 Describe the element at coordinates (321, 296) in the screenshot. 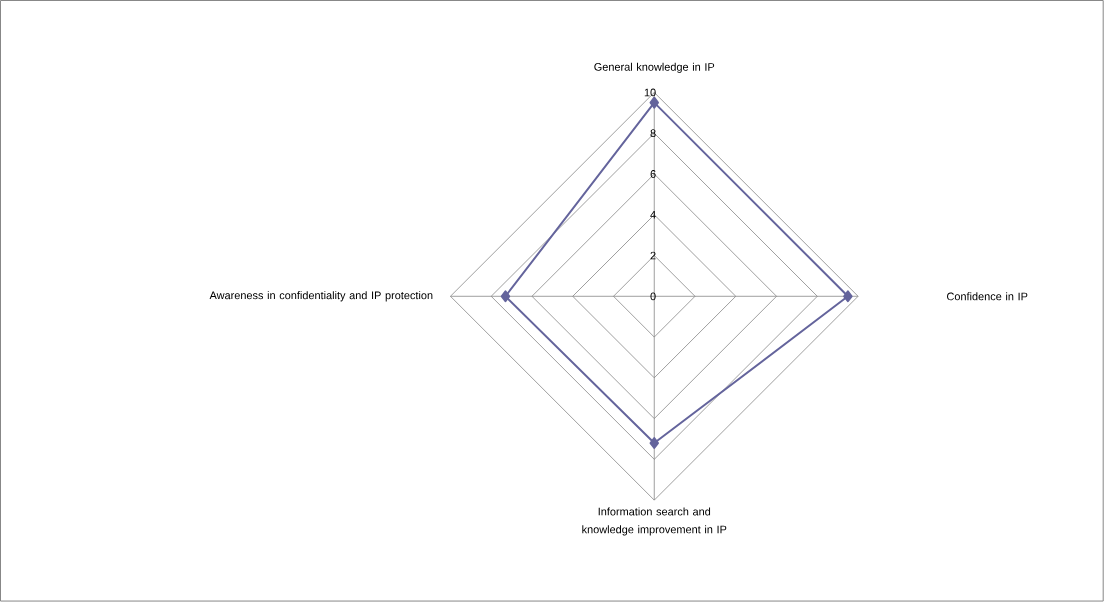

I see `spoke-label: Awareness in confidentiality and IP protection` at that location.